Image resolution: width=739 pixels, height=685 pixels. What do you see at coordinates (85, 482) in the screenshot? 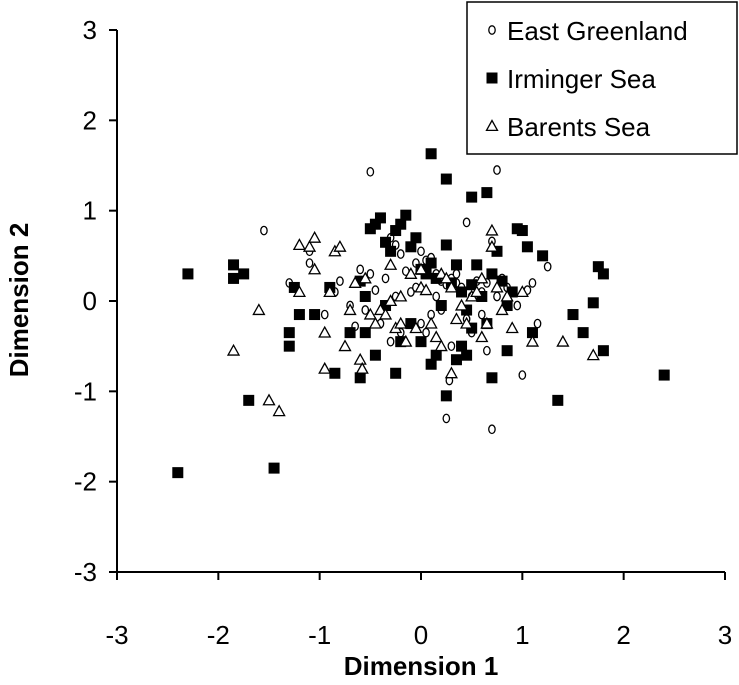
I see `y-tick-label: -2` at bounding box center [85, 482].